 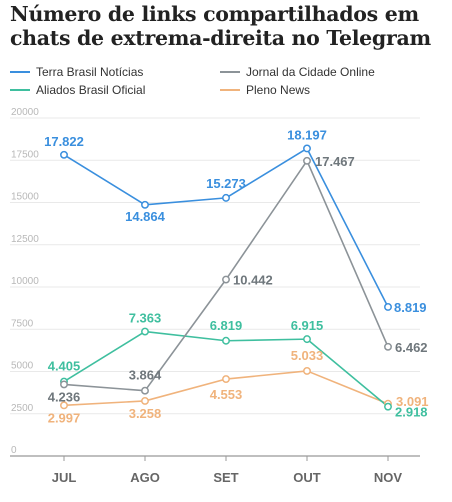 What do you see at coordinates (335, 161) in the screenshot?
I see `data-label: 17.467` at bounding box center [335, 161].